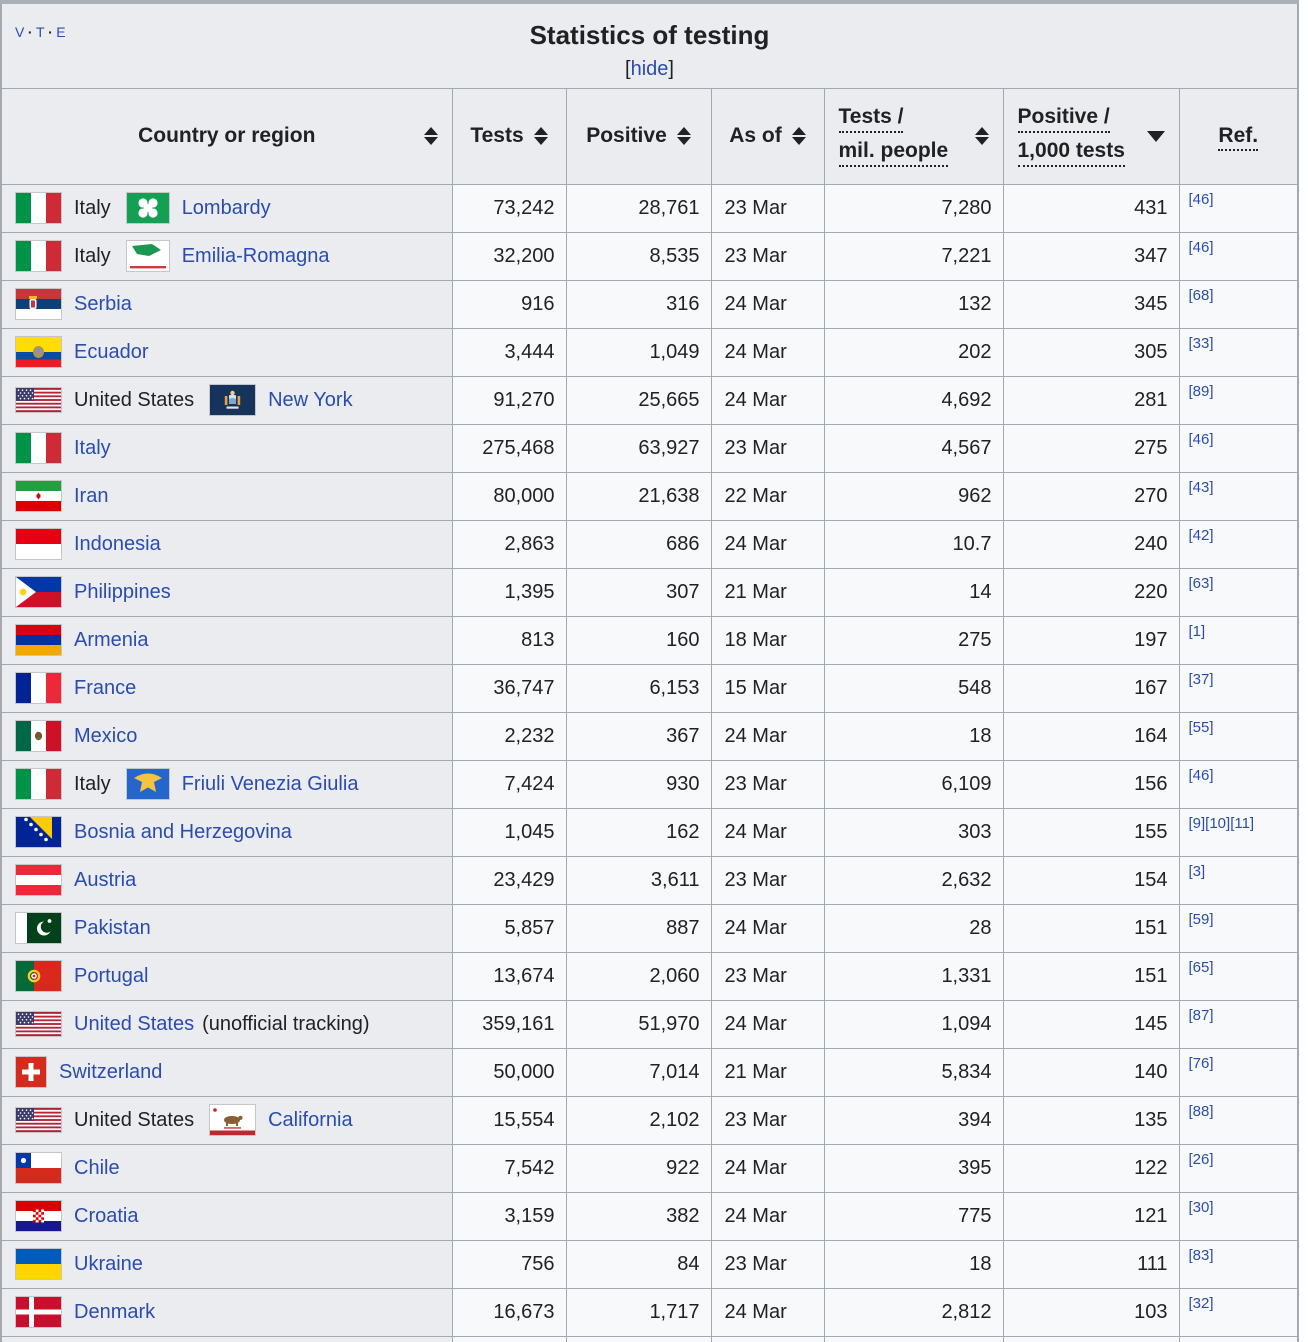 The image size is (1308, 1342). Describe the element at coordinates (255, 255) in the screenshot. I see `region-link: Emilia-Romagna` at that location.